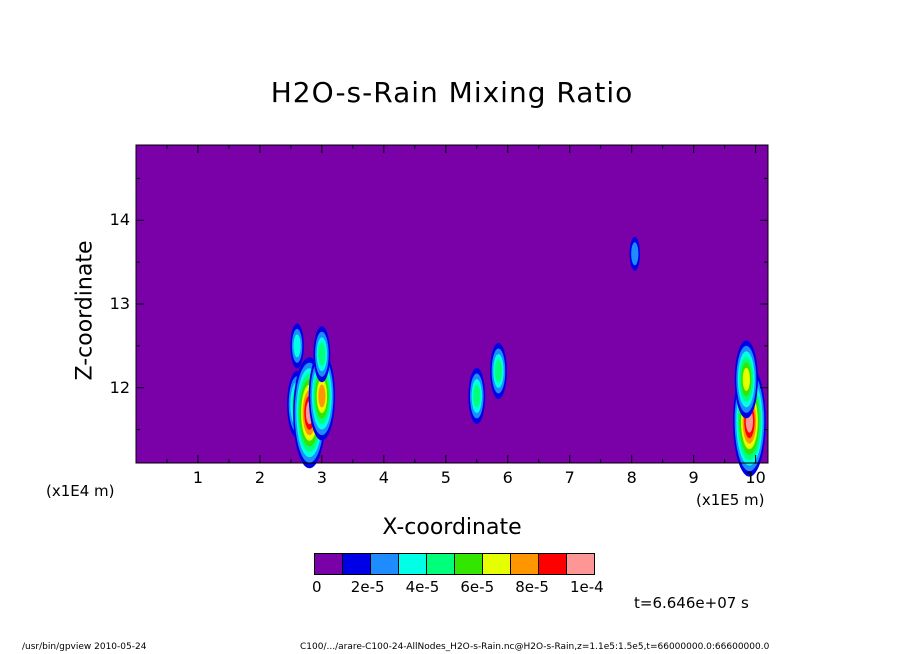 The image size is (904, 654). Describe the element at coordinates (445, 477) in the screenshot. I see `x-tick-label-5: 5` at that location.